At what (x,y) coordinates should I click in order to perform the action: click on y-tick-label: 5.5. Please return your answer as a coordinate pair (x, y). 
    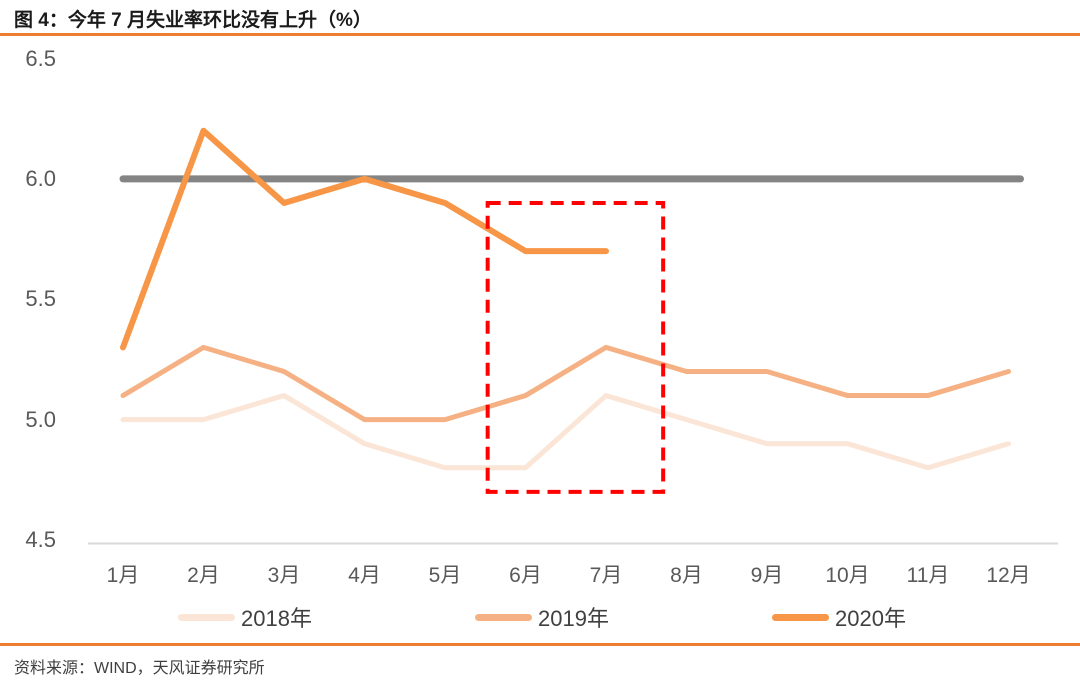
    Looking at the image, I should click on (40, 299).